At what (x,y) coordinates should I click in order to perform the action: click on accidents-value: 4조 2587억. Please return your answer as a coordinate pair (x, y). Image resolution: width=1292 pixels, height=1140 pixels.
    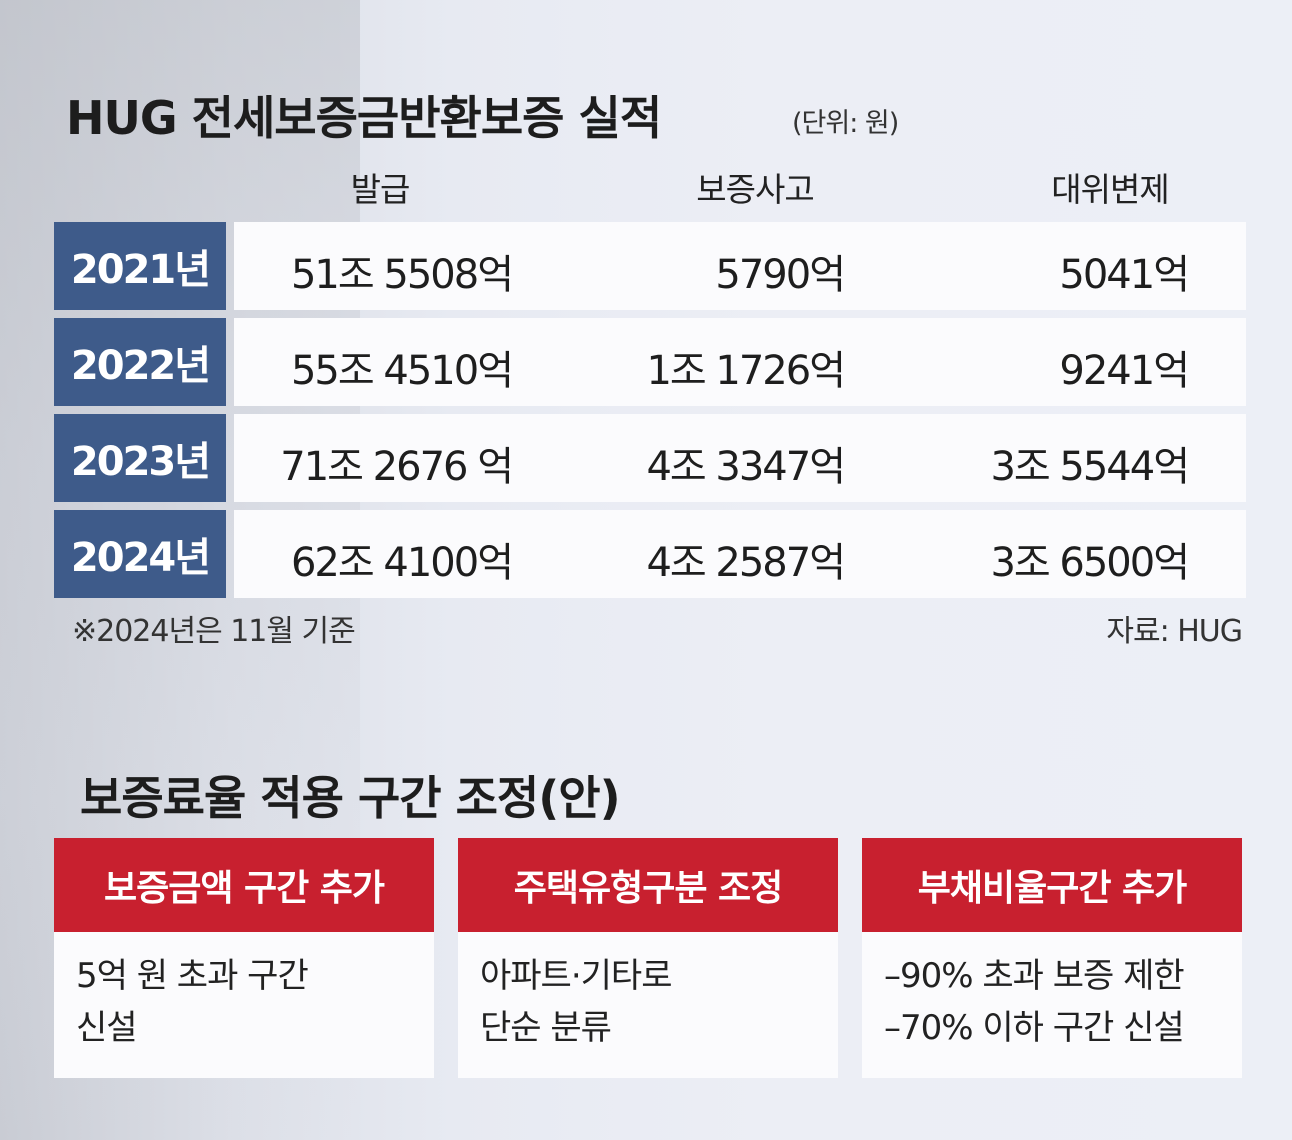
    Looking at the image, I should click on (746, 563).